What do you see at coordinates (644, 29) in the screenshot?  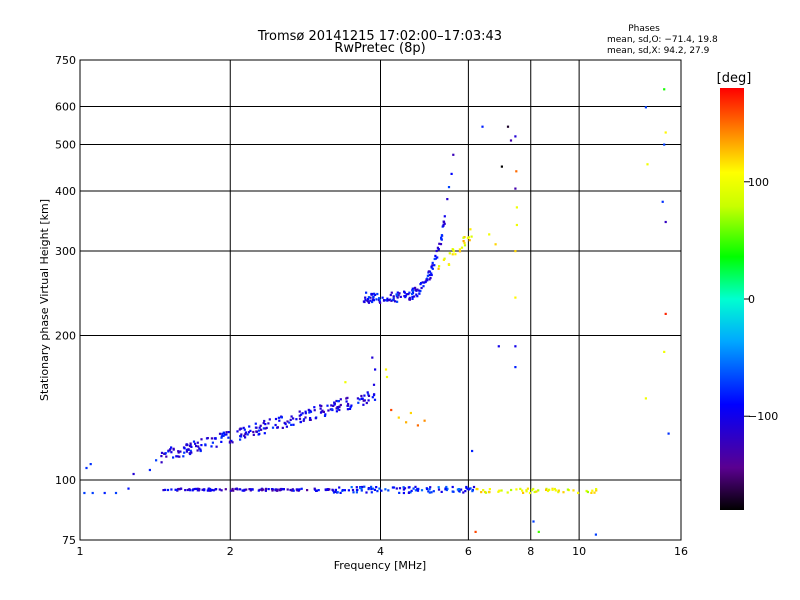 I see `stats-heading: Phases` at bounding box center [644, 29].